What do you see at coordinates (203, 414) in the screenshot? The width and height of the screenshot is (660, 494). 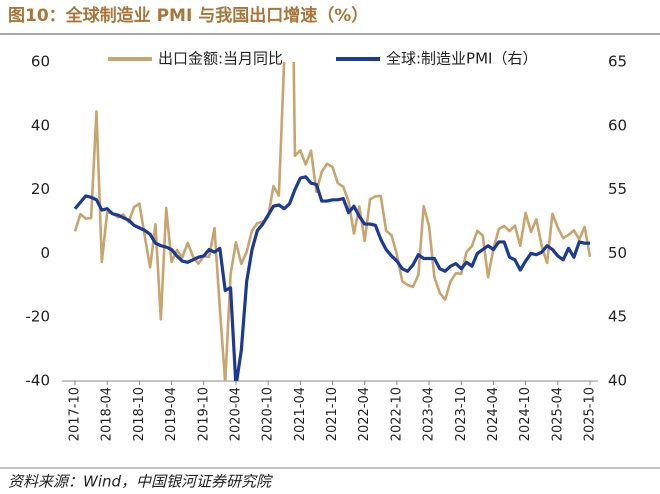 I see `x-tick-label: 2019-10` at bounding box center [203, 414].